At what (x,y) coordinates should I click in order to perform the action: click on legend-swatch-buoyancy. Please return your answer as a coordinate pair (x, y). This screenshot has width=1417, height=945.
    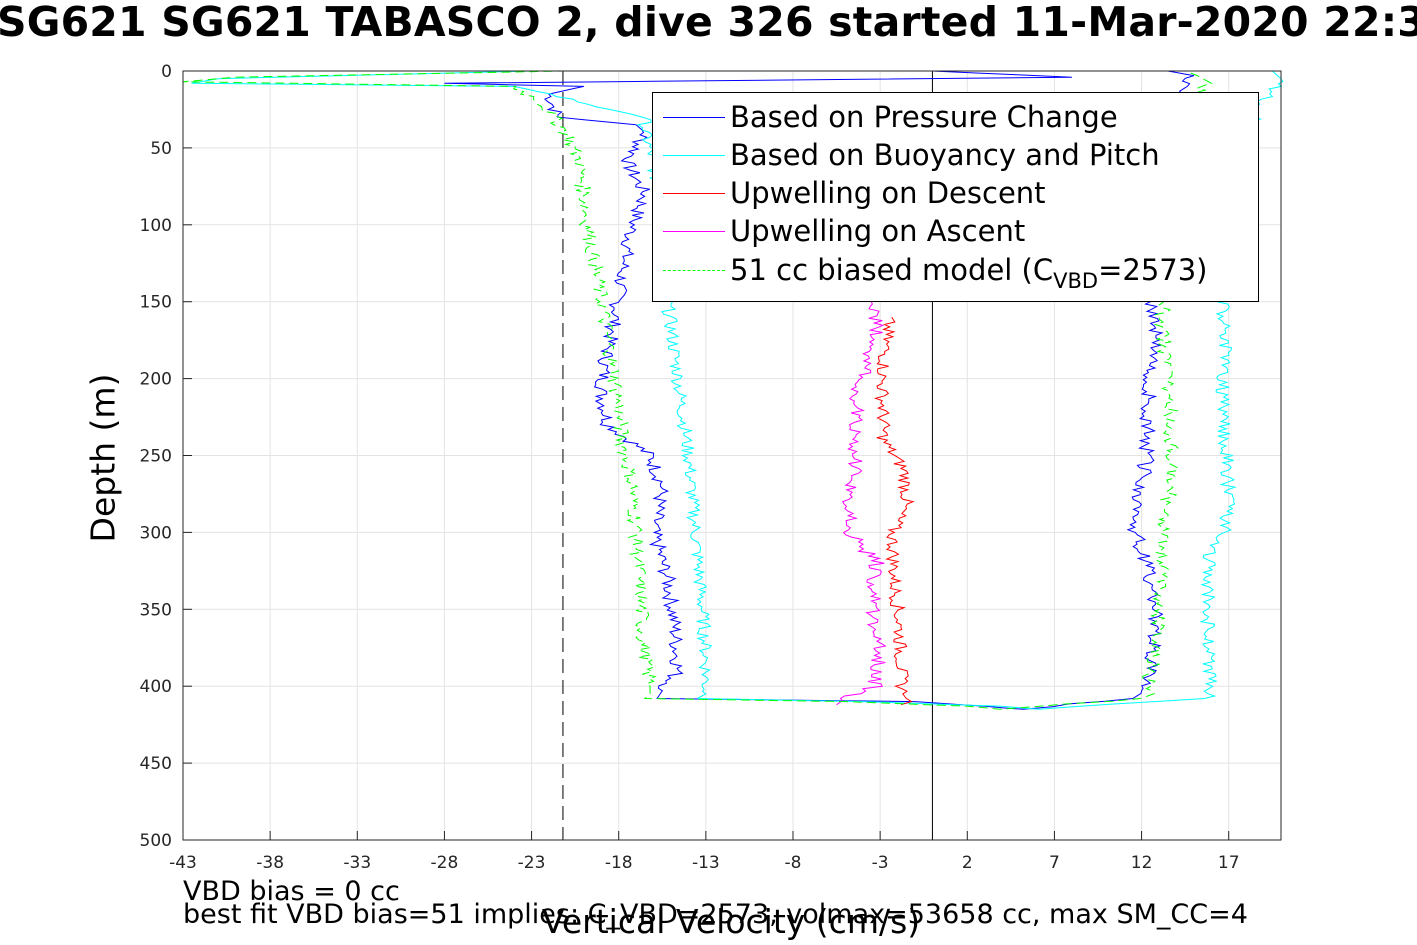
    Looking at the image, I should click on (694, 155).